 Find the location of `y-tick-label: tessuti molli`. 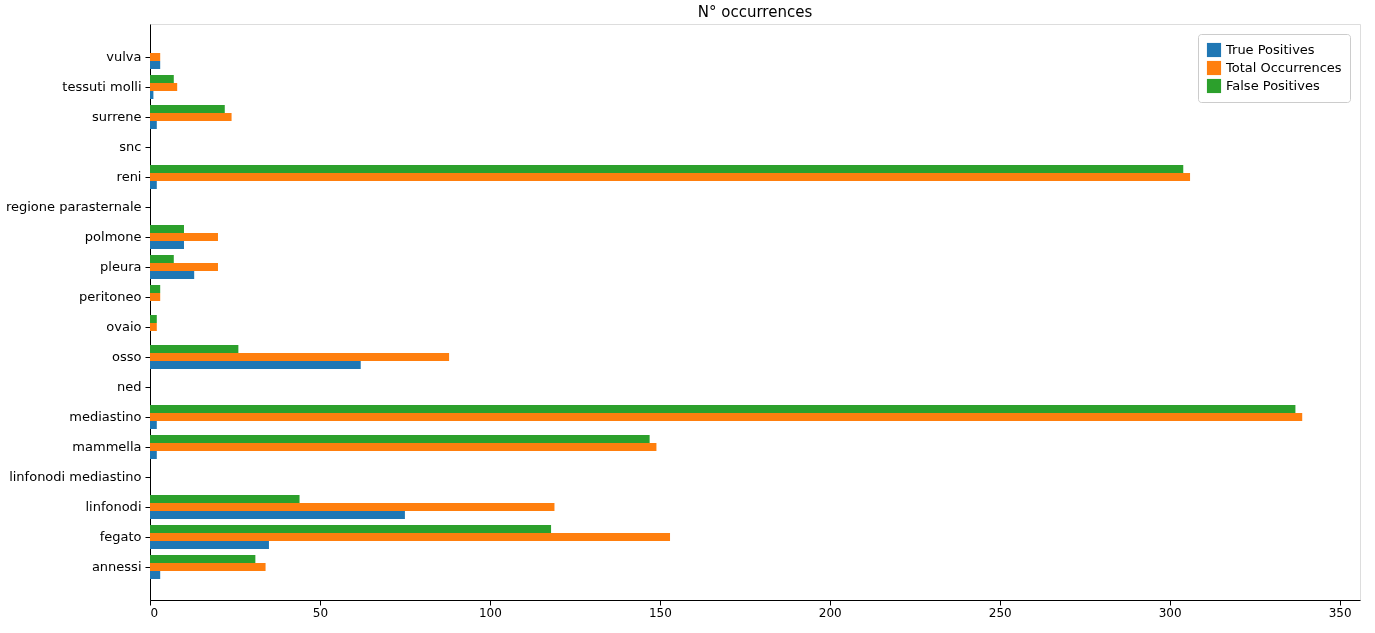

y-tick-label: tessuti molli is located at coordinates (102, 86).